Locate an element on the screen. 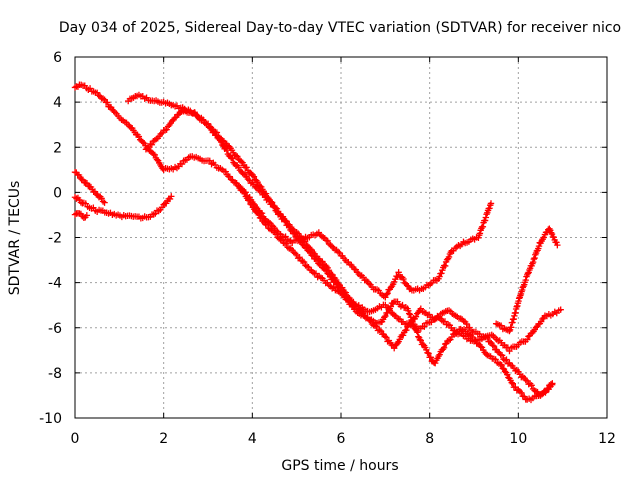 The width and height of the screenshot is (640, 480). y-tick-label: -10 is located at coordinates (50, 419).